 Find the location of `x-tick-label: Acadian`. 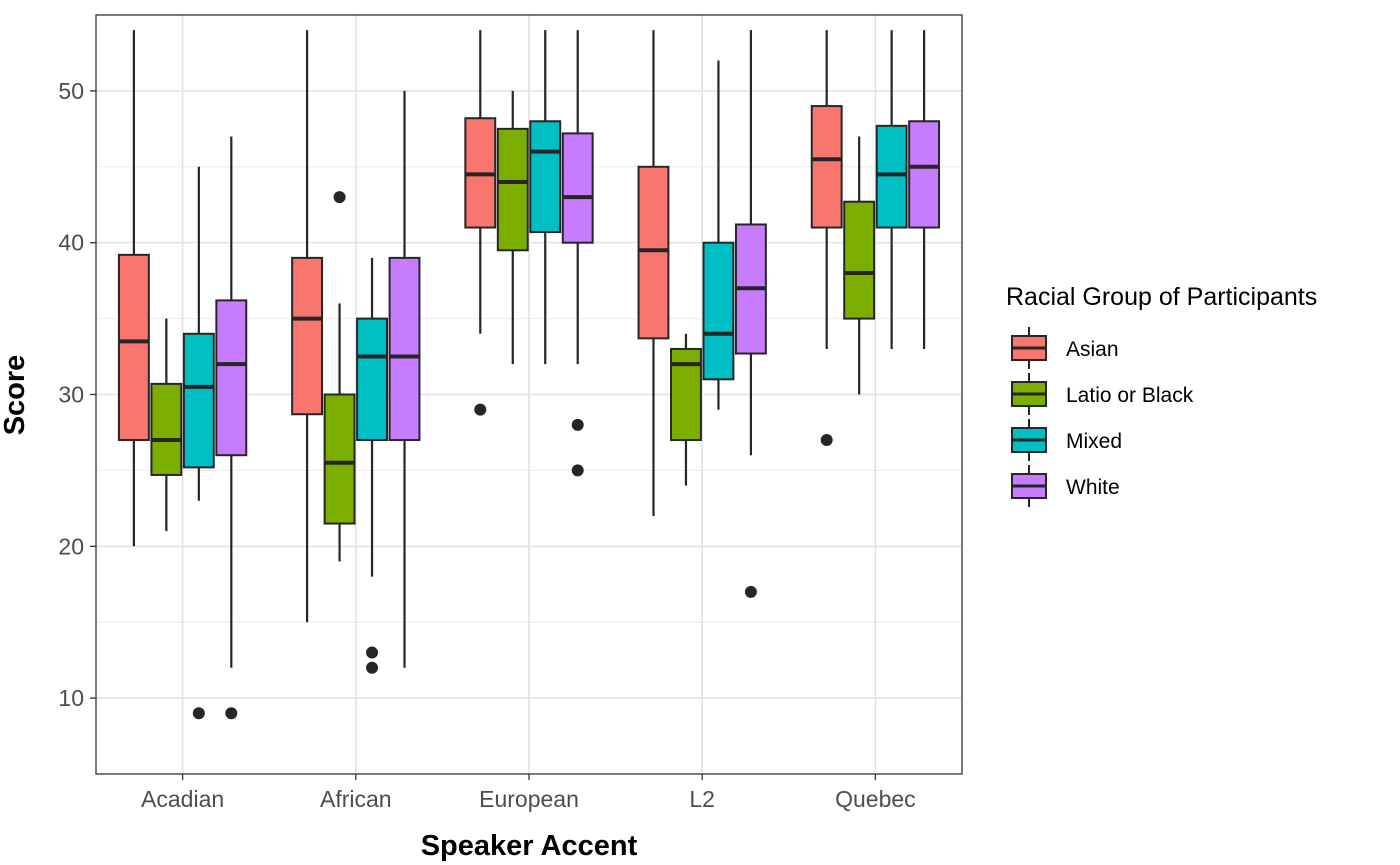

x-tick-label: Acadian is located at coordinates (182, 799).